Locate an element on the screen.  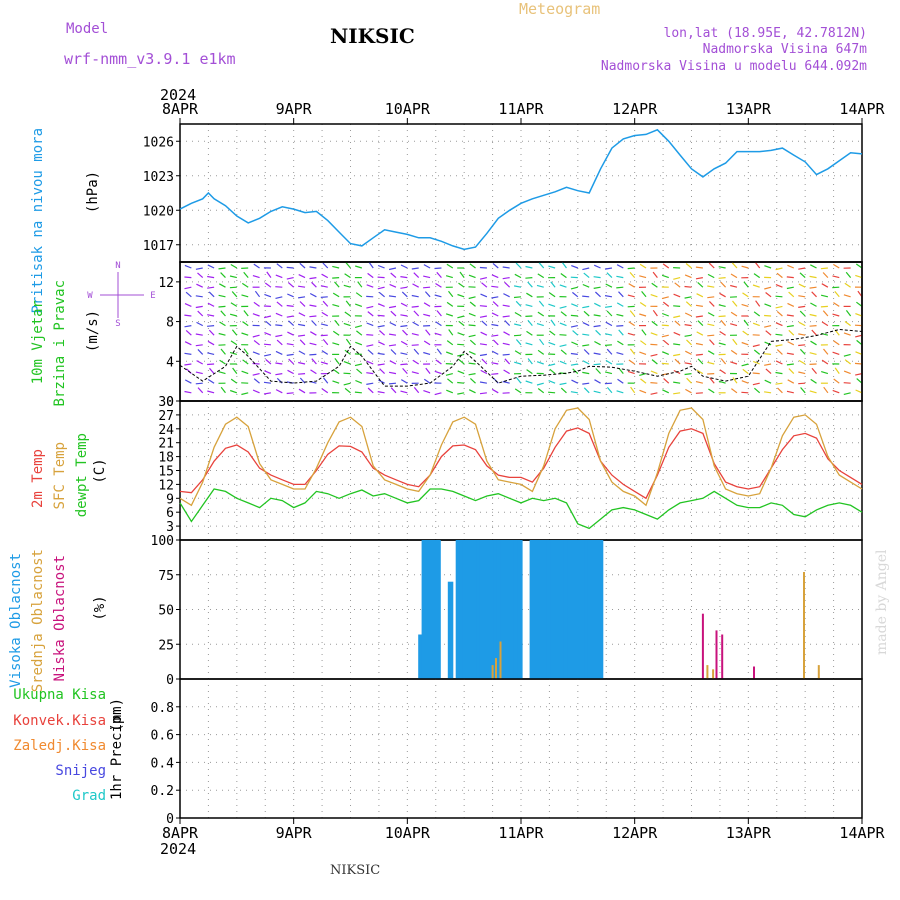
wind-speed-line is located at coordinates (521, 357).